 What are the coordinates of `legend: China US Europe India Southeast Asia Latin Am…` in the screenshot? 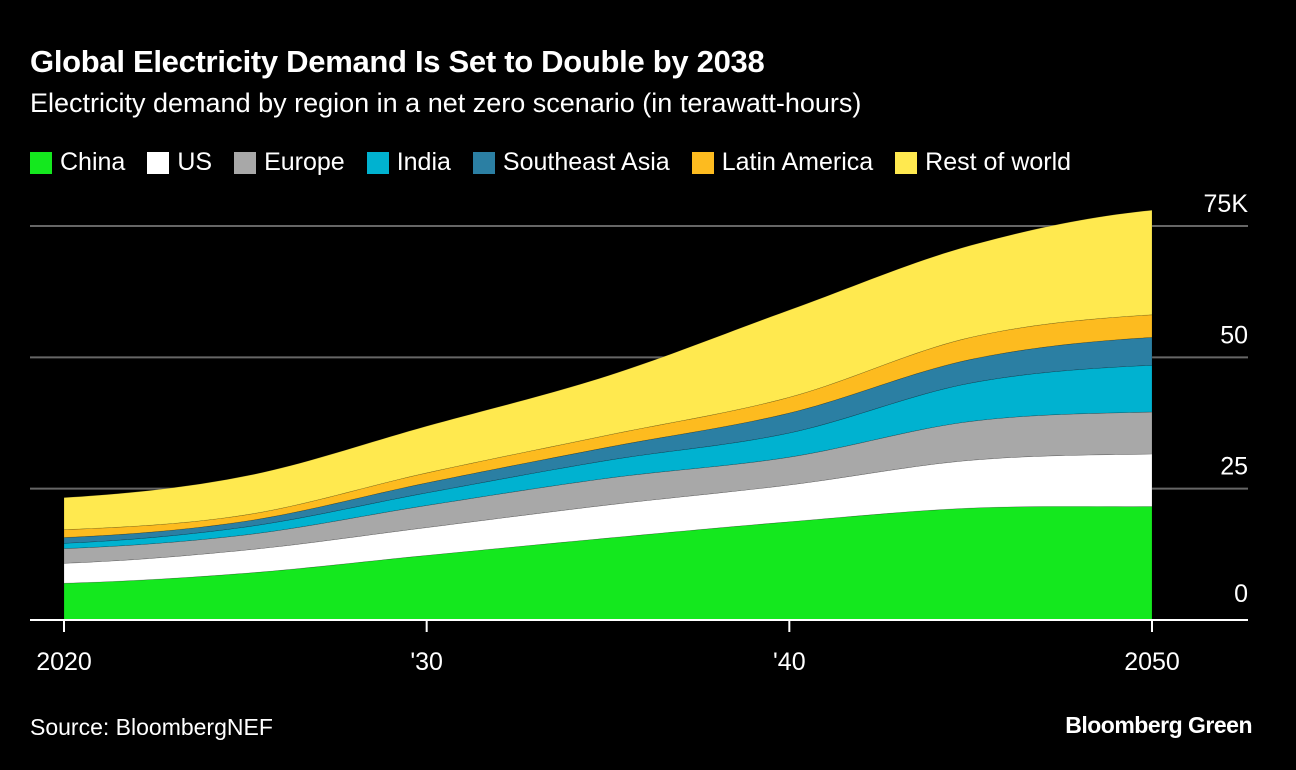 It's located at (550, 162).